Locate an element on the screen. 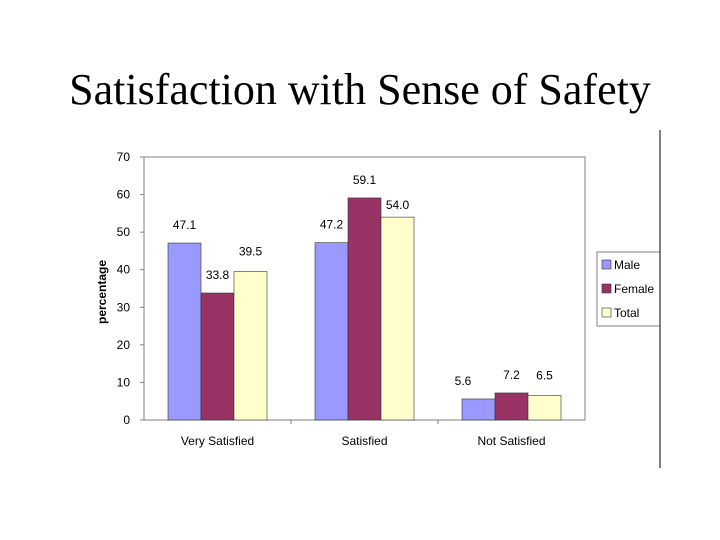 This screenshot has width=720, height=540. legend-swatch-male is located at coordinates (606, 264).